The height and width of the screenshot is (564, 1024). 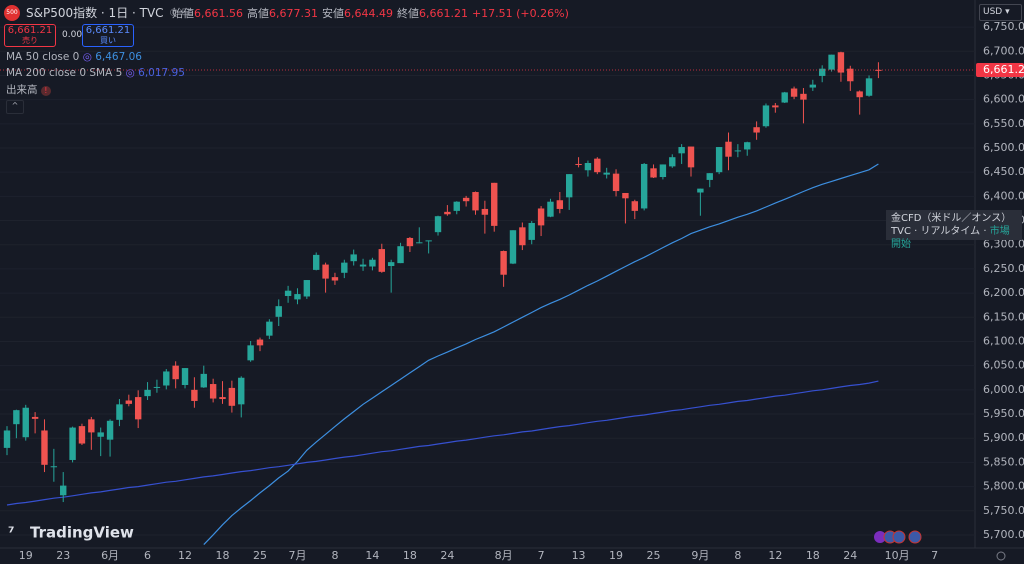 What do you see at coordinates (179, 12) in the screenshot?
I see `header-icons: ◎ ⊟` at bounding box center [179, 12].